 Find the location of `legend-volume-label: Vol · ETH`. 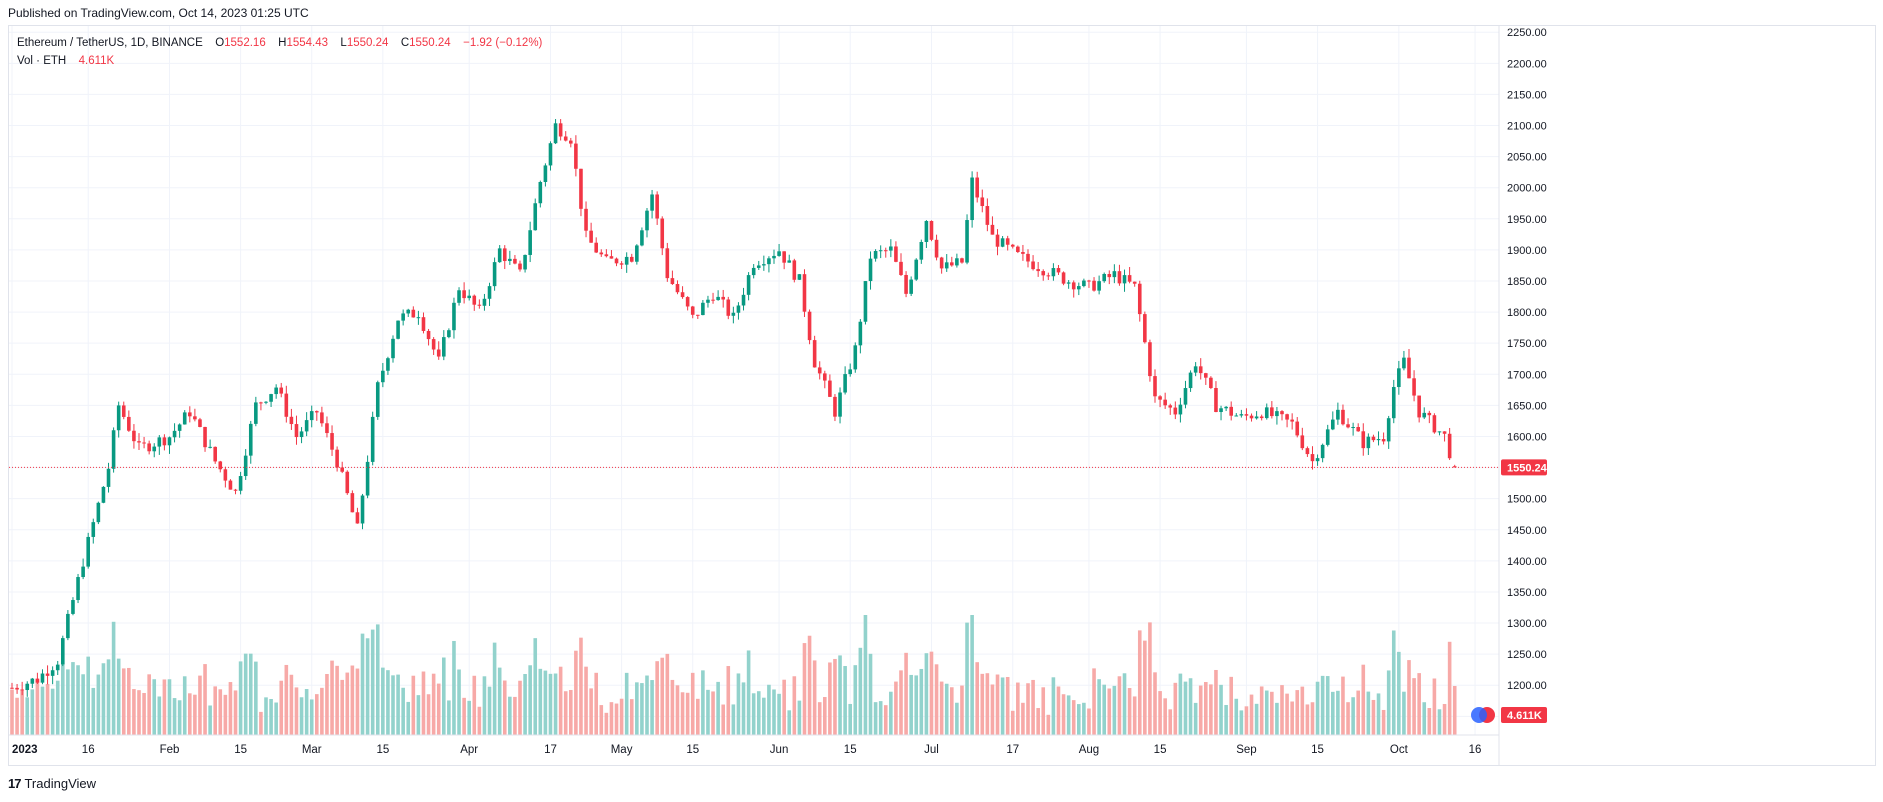

legend-volume-label: Vol · ETH is located at coordinates (42, 61).